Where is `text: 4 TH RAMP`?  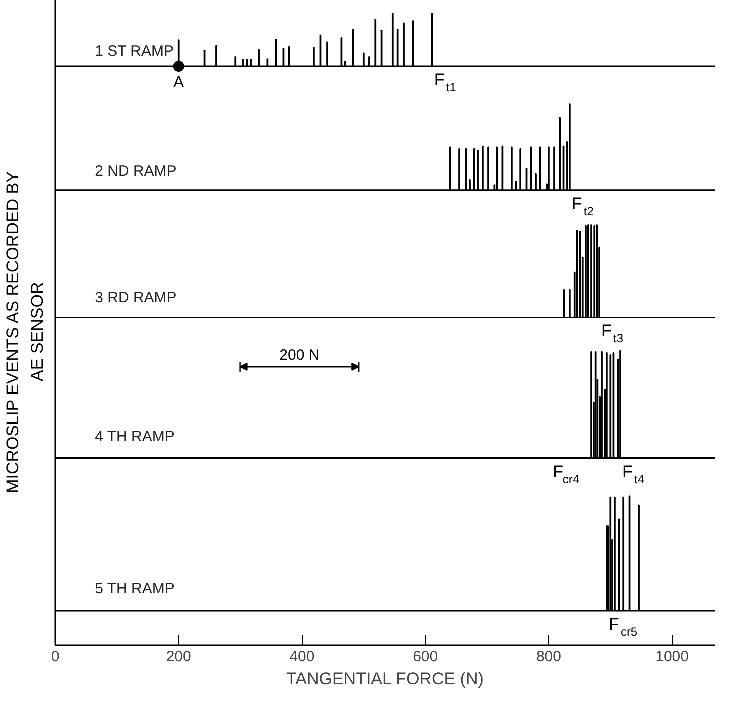
text: 4 TH RAMP is located at coordinates (135, 437).